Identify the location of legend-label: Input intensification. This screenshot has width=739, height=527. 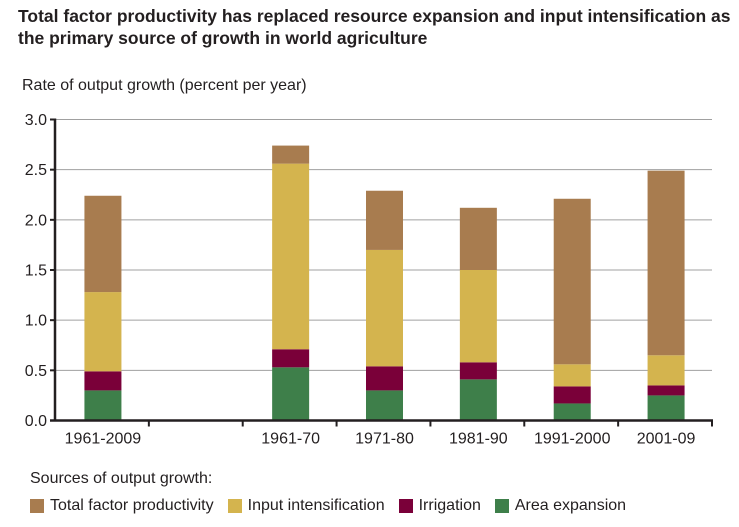
(316, 505).